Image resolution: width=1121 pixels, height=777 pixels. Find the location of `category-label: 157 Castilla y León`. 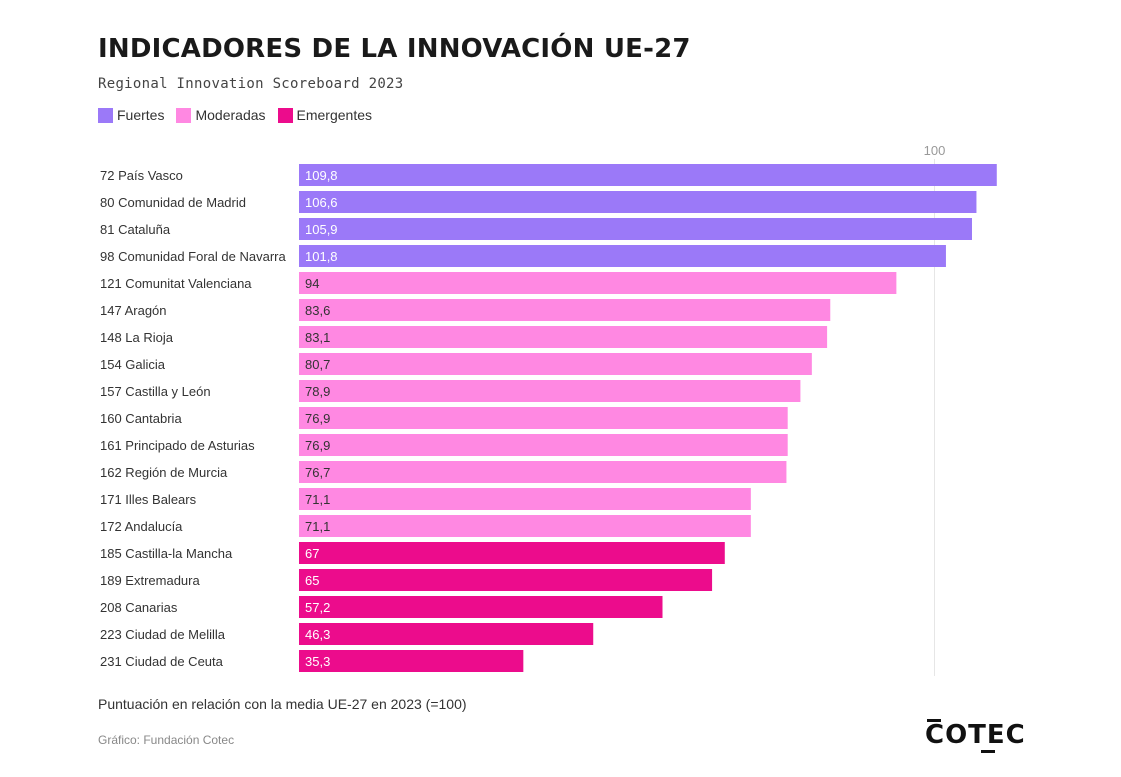

category-label: 157 Castilla y León is located at coordinates (155, 391).